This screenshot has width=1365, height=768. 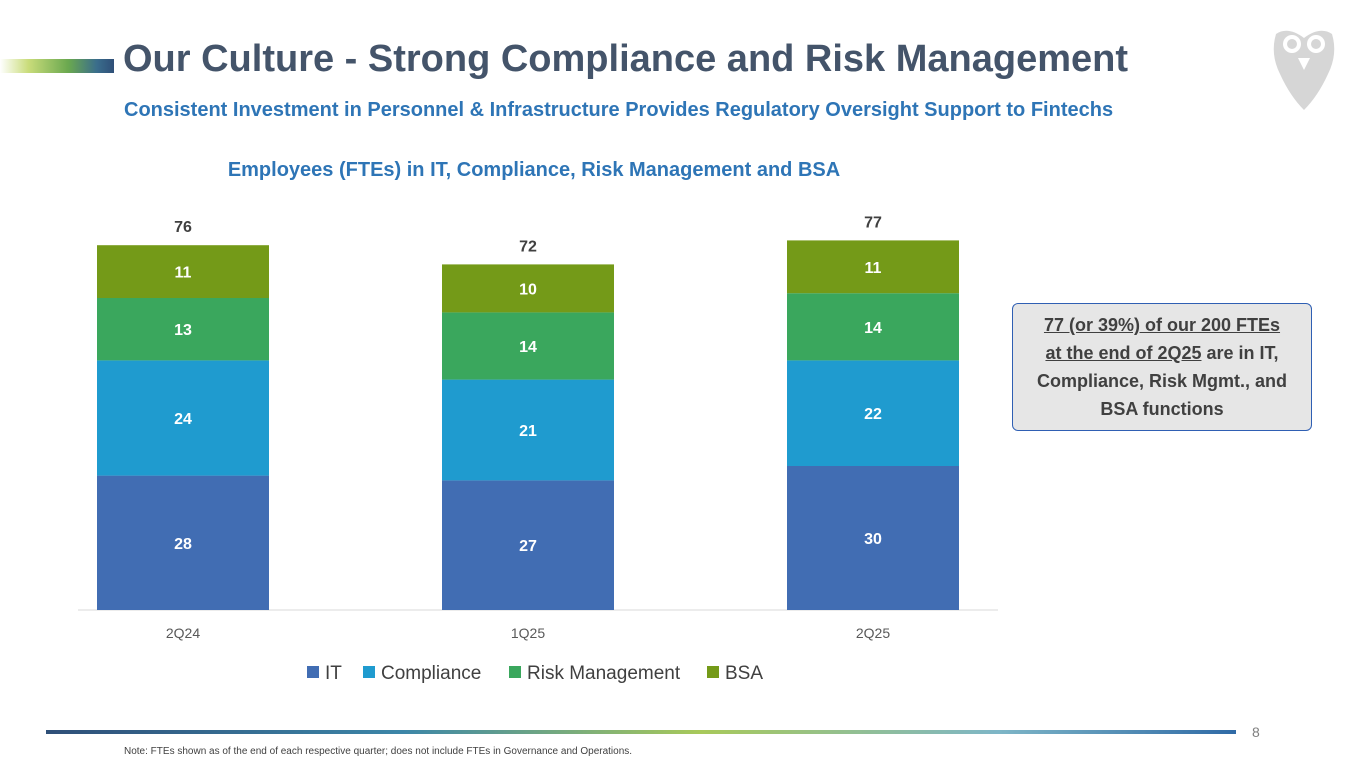 What do you see at coordinates (873, 633) in the screenshot?
I see `category-label-2q25: 2Q25` at bounding box center [873, 633].